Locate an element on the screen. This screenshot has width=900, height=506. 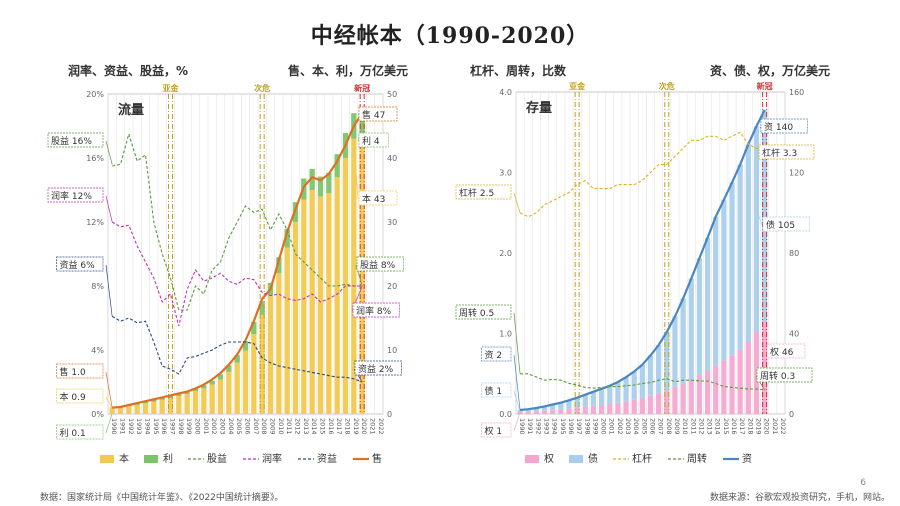
callout-label: 周转 0.3 is located at coordinates (777, 376).